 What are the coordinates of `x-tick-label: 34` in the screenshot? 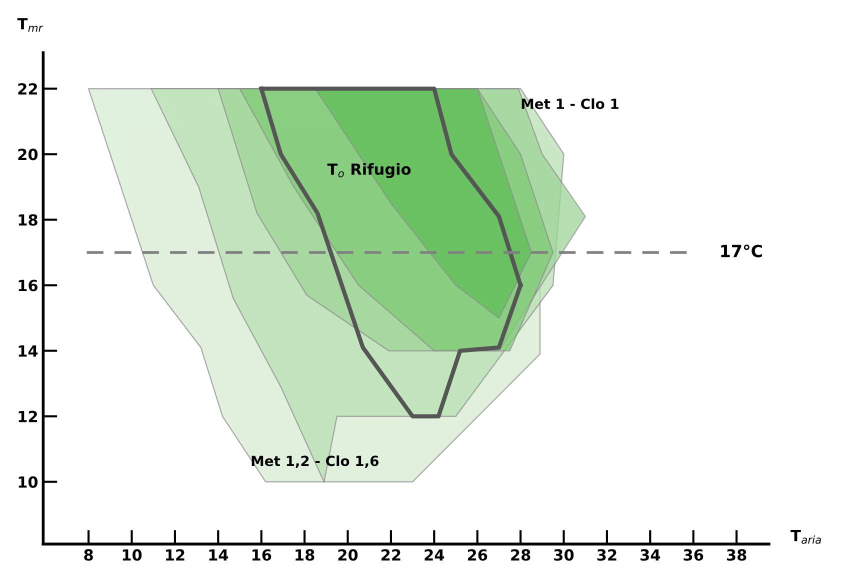 It's located at (650, 555).